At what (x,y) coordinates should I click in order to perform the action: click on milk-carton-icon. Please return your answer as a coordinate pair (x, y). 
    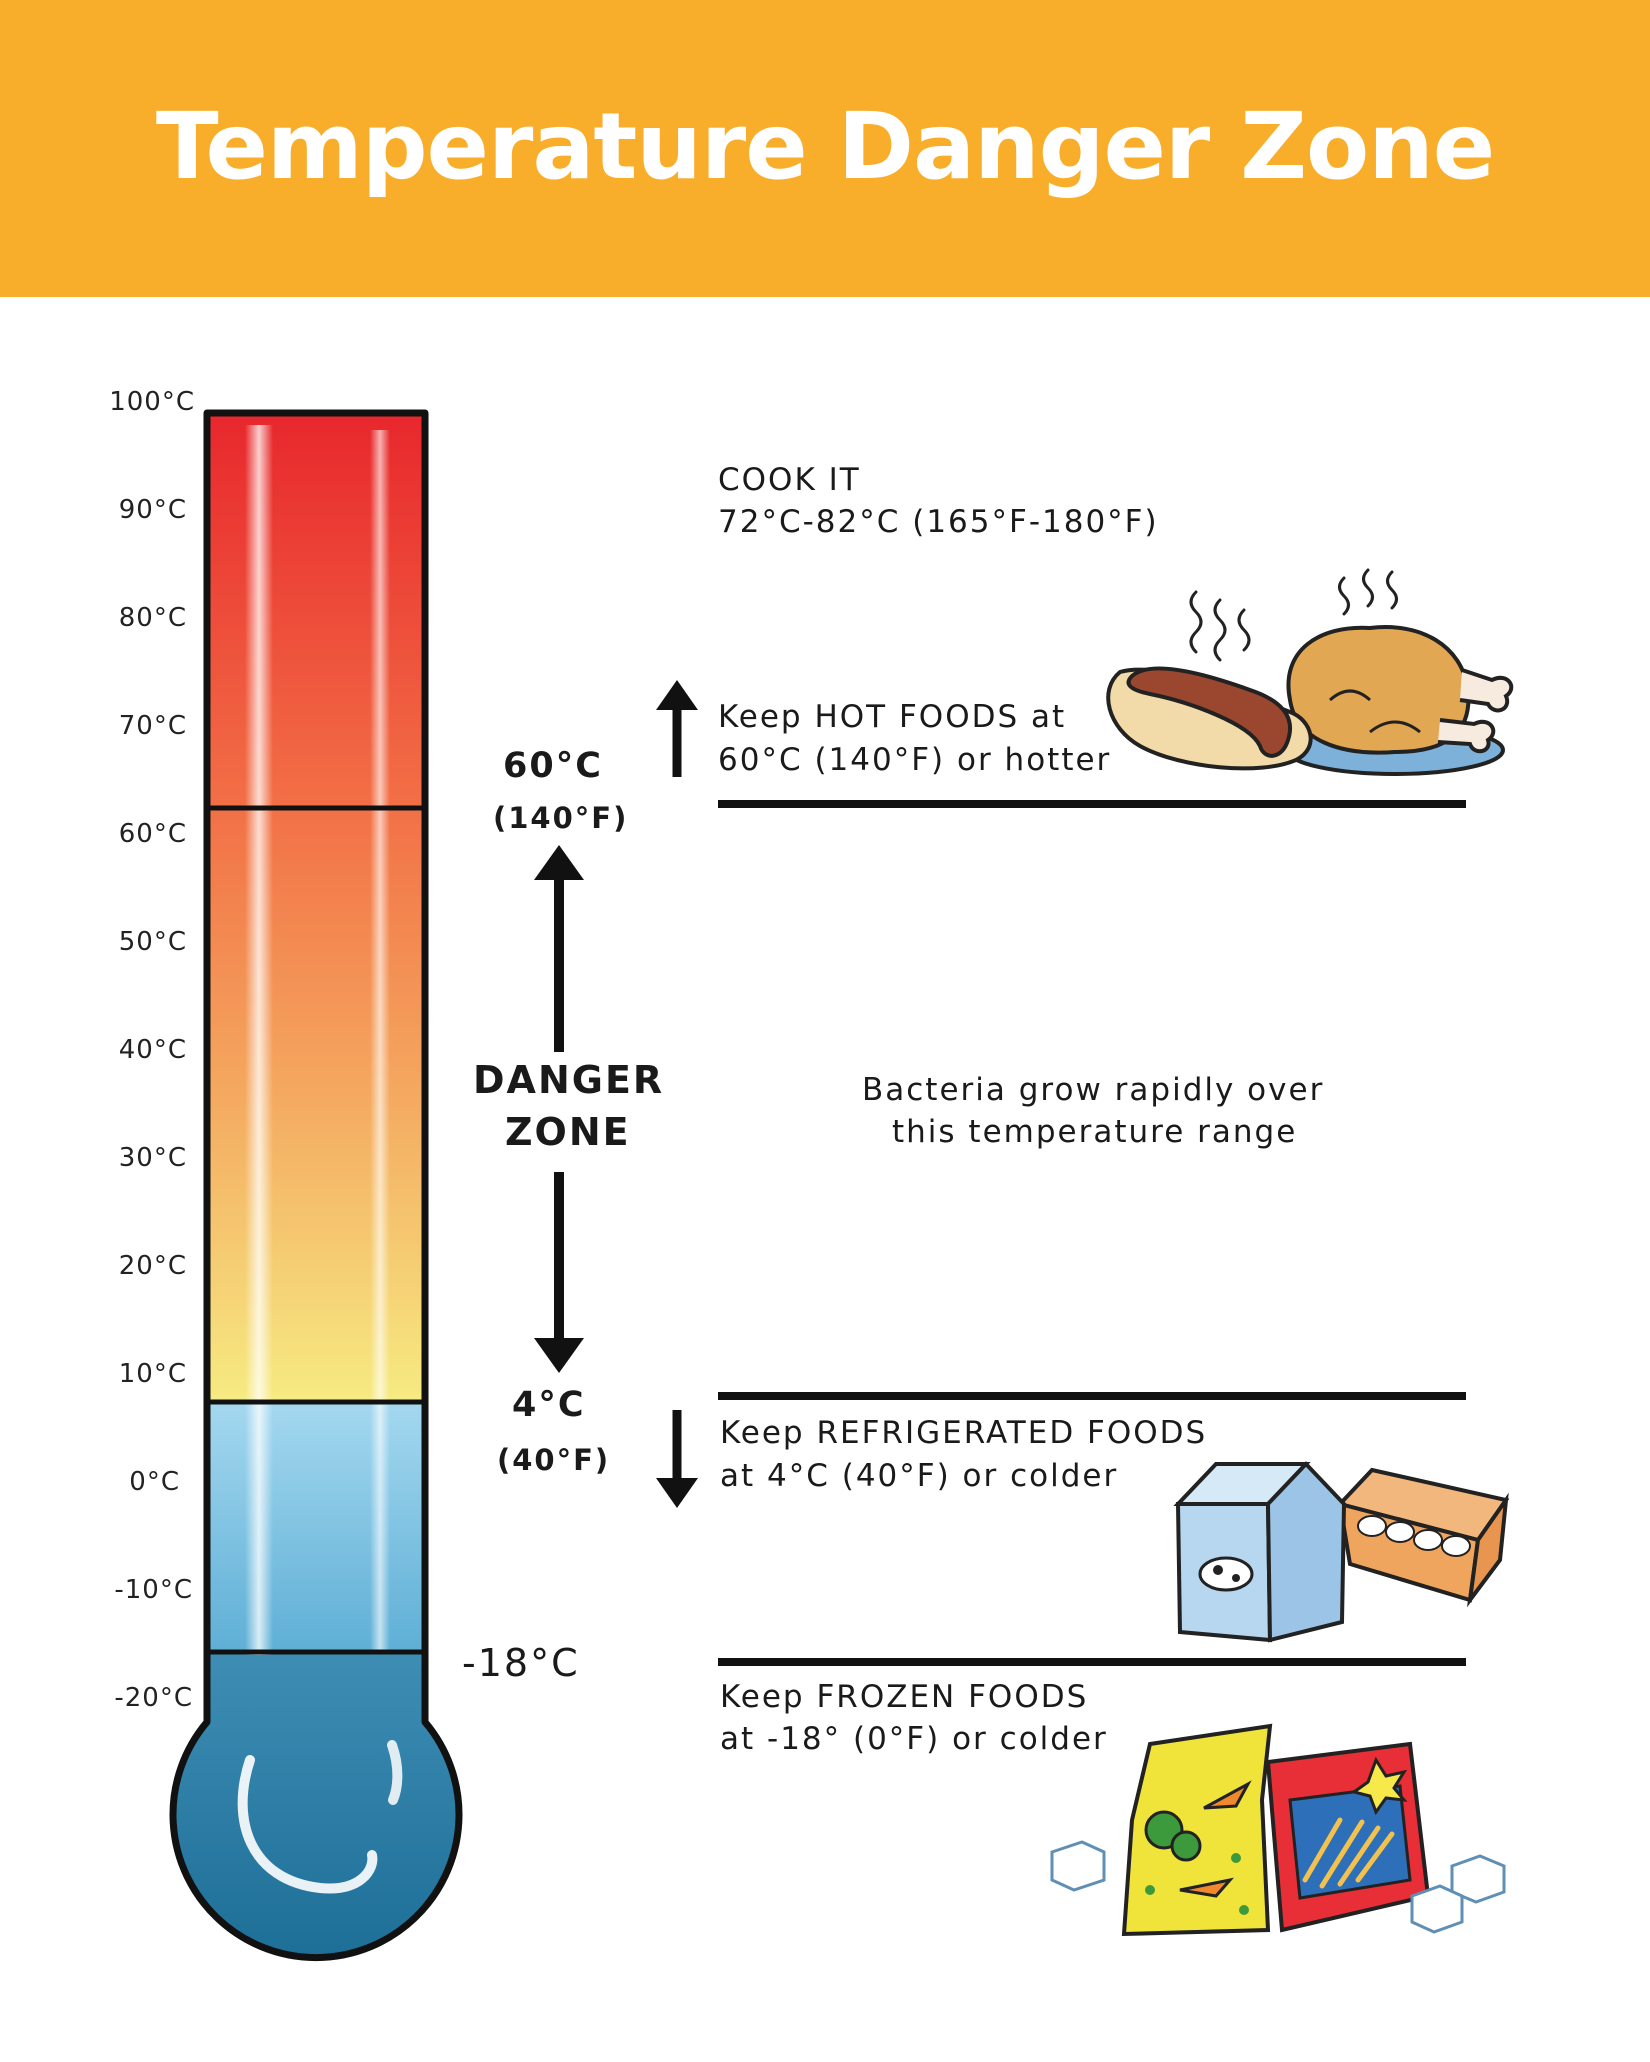
    Looking at the image, I should click on (1260, 1552).